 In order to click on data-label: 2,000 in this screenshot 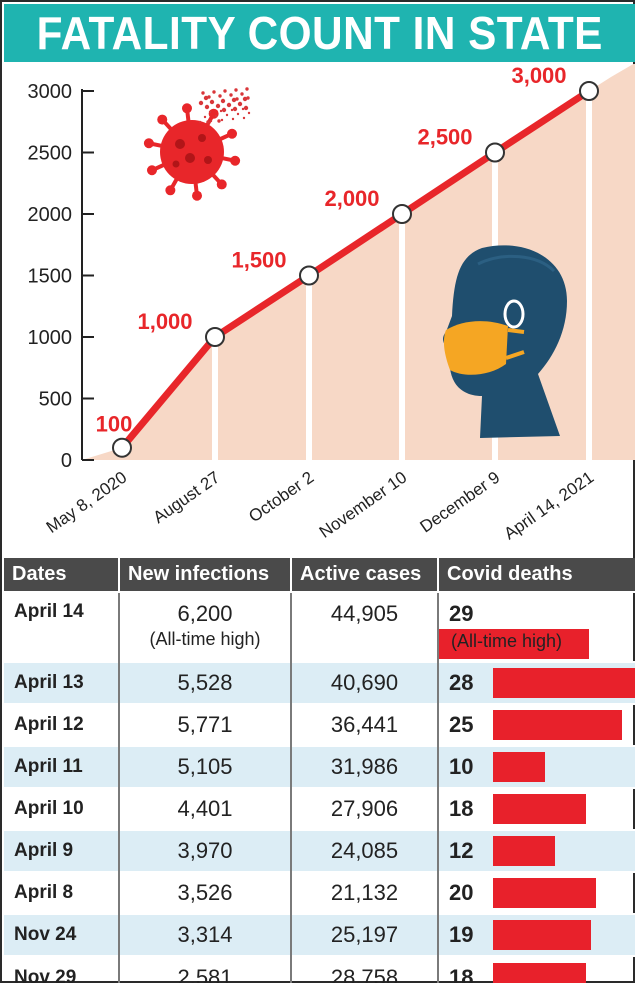, I will do `click(351, 198)`.